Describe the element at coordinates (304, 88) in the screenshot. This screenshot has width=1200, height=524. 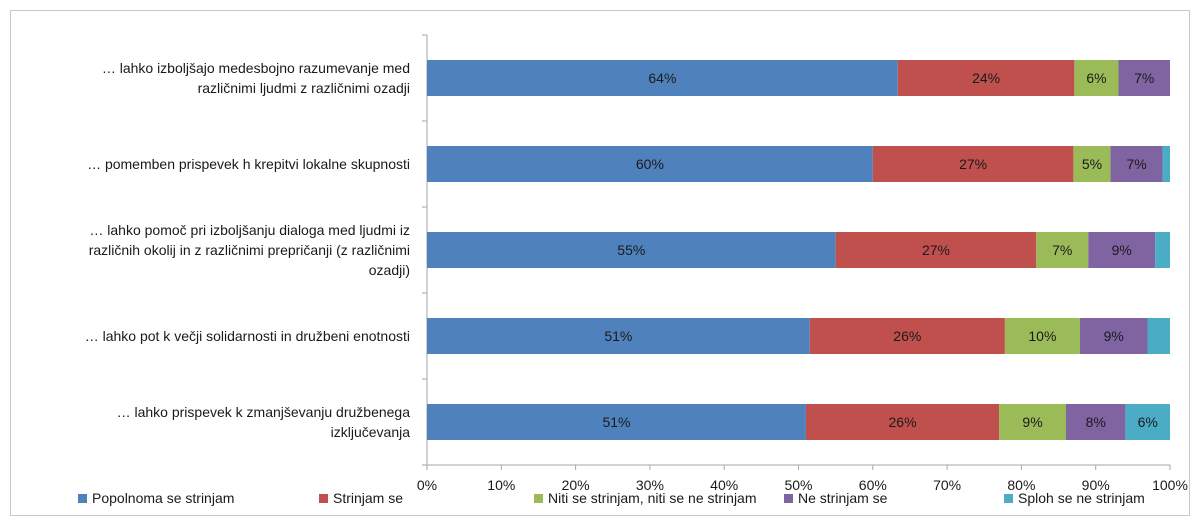
I see `category-label: različnimi ljudmi z različnimi ozadji` at that location.